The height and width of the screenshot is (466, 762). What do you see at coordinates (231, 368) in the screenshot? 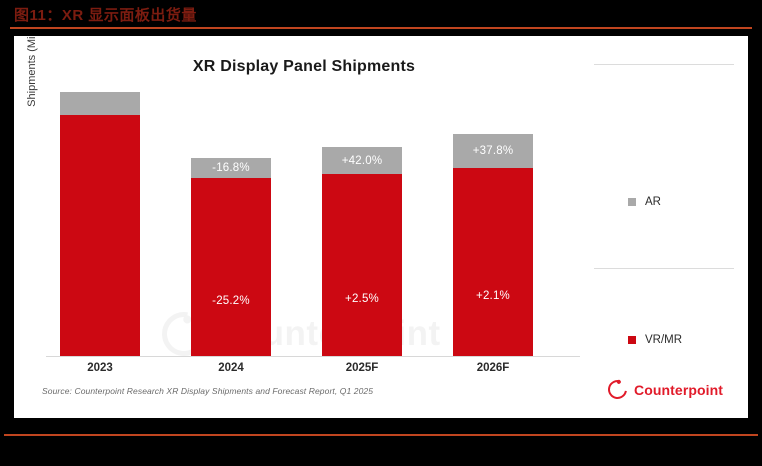
I see `x-axis-tick-label: 2024` at bounding box center [231, 368].